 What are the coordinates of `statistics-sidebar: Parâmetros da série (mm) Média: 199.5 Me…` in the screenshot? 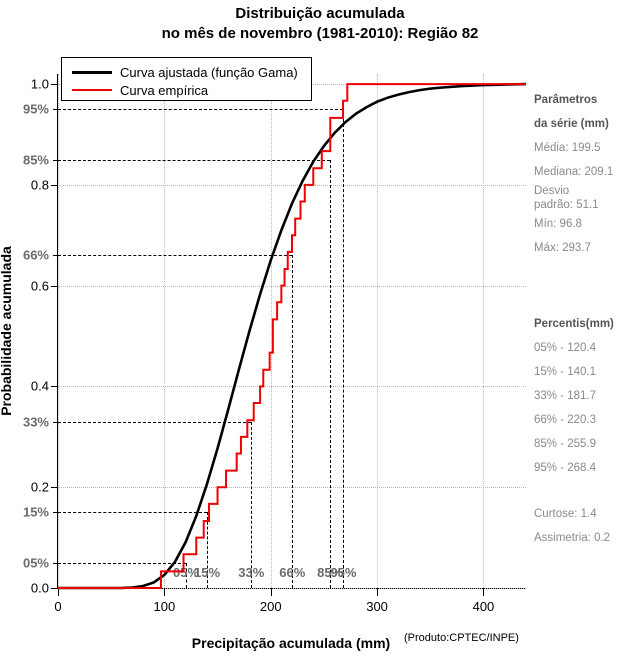 It's located at (587, 319).